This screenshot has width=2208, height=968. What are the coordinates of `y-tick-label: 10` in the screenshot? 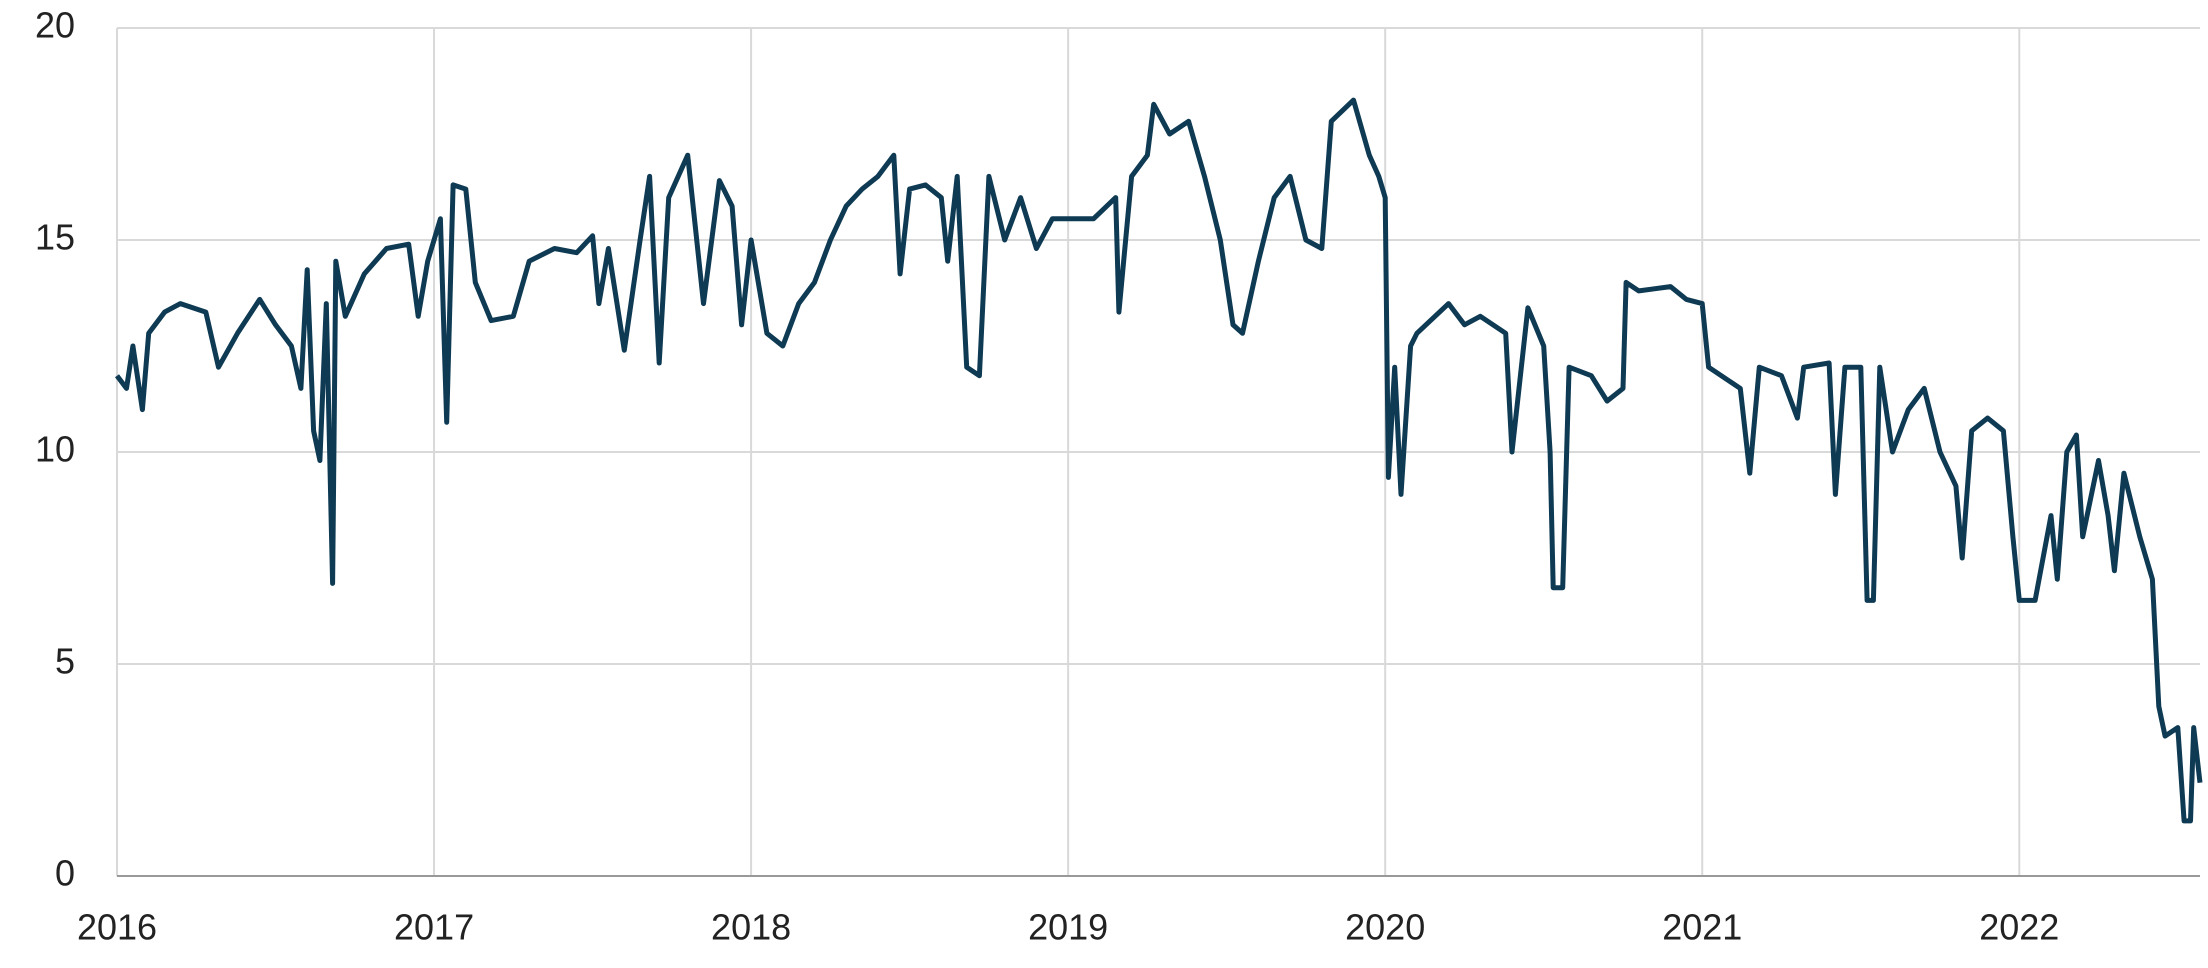 It's located at (55, 449).